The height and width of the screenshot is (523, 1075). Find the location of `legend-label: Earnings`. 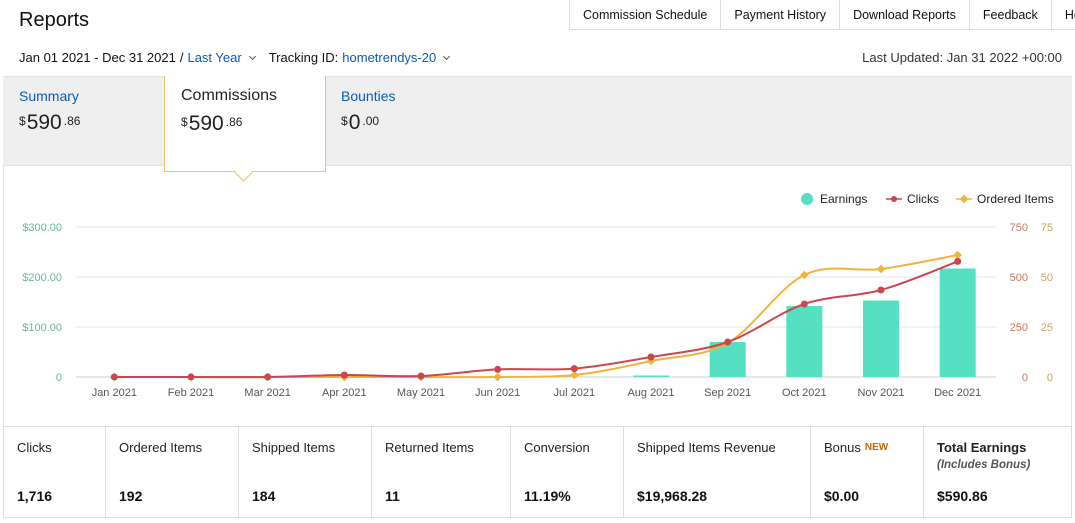

legend-label: Earnings is located at coordinates (843, 199).